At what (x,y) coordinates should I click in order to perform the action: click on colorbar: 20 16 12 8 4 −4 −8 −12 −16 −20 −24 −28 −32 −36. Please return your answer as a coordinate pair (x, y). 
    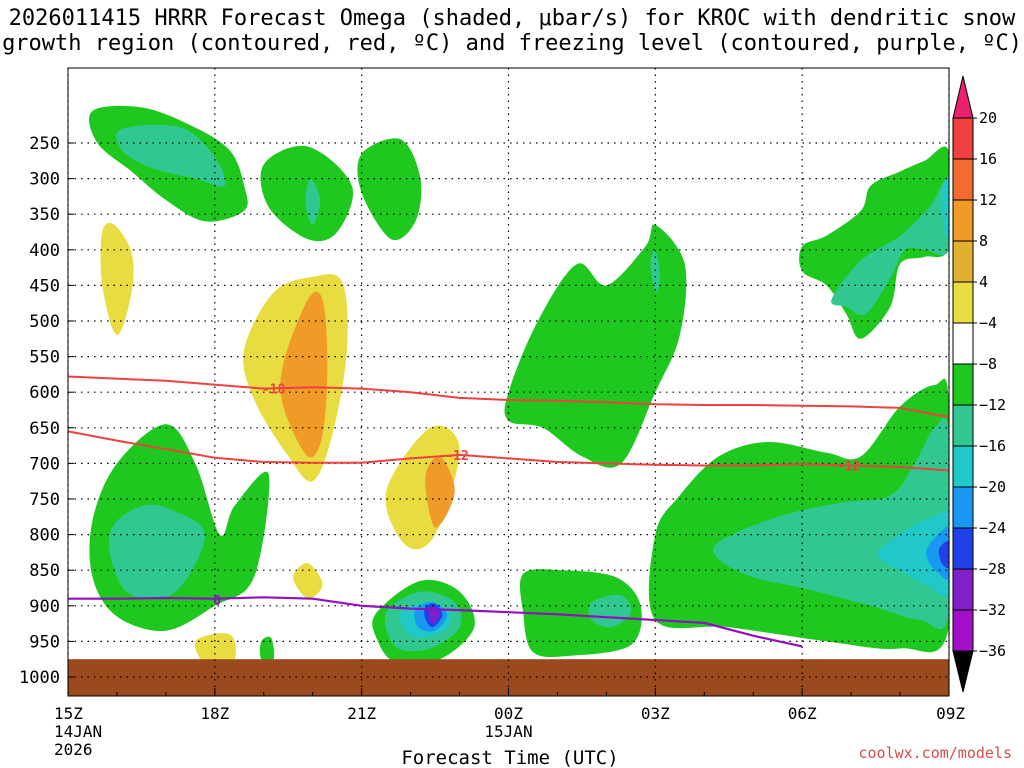
    Looking at the image, I should click on (979, 384).